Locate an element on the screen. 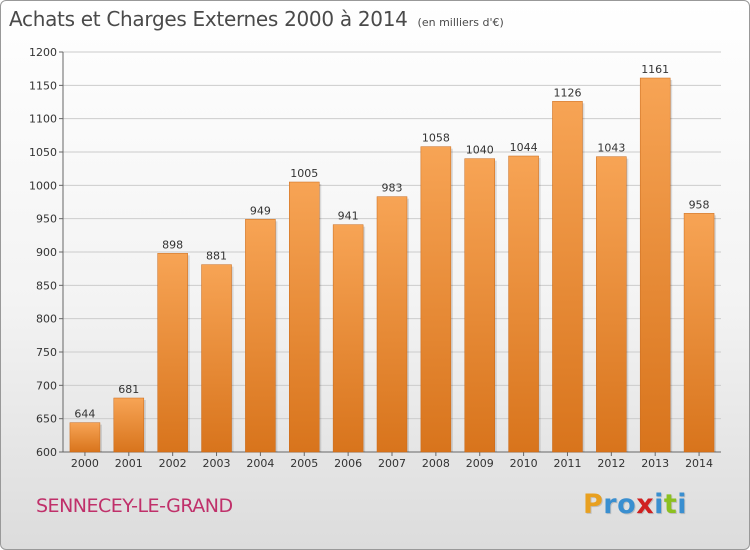 Image resolution: width=750 pixels, height=550 pixels. y-tick-label: 900 is located at coordinates (46, 252).